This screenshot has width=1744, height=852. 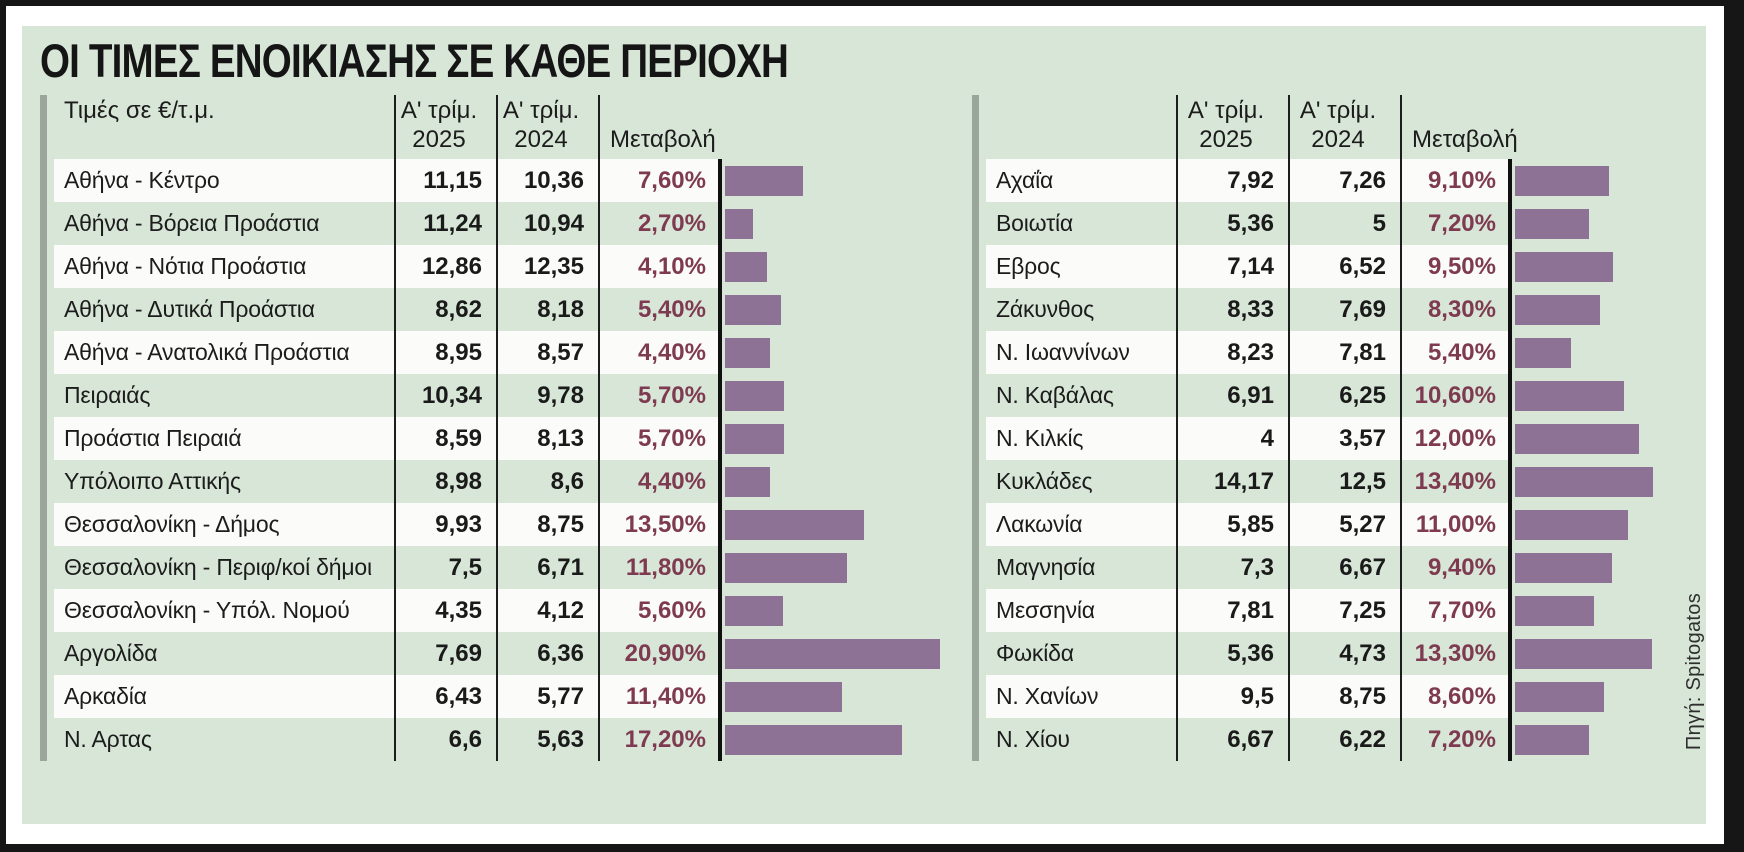 I want to click on q1-2024-line1: Α' τρίμ., so click(x=541, y=111).